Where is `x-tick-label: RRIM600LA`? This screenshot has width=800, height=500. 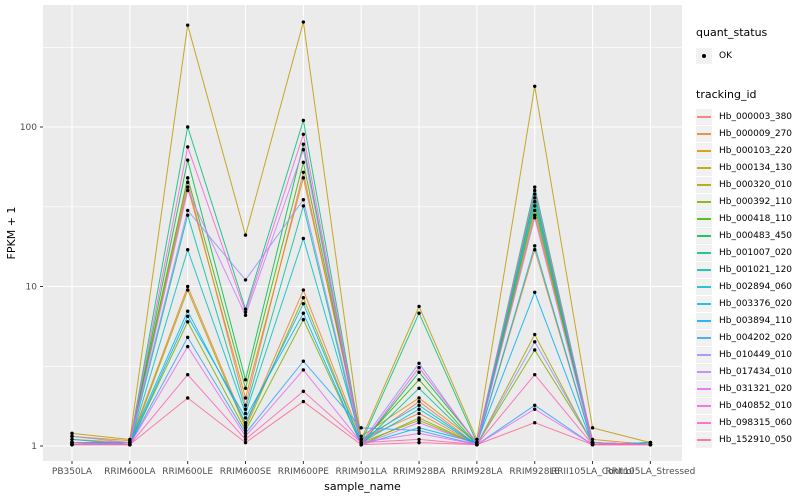
x-tick-label: RRIM600LA is located at coordinates (130, 472).